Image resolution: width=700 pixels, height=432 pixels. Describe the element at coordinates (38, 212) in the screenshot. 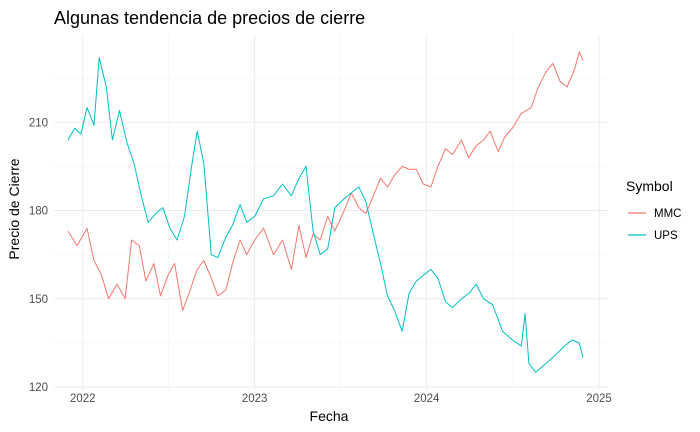

I see `y-tick-label: 180` at that location.